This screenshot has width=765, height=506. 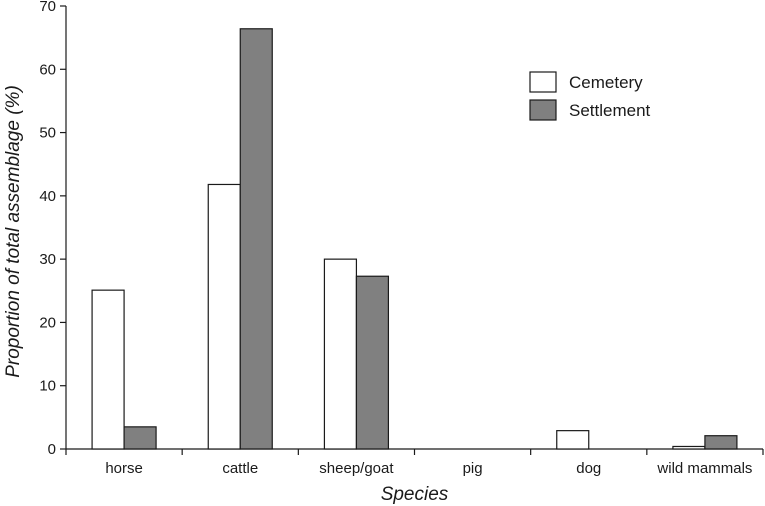 What do you see at coordinates (588, 468) in the screenshot?
I see `x-tick-label: dog` at bounding box center [588, 468].